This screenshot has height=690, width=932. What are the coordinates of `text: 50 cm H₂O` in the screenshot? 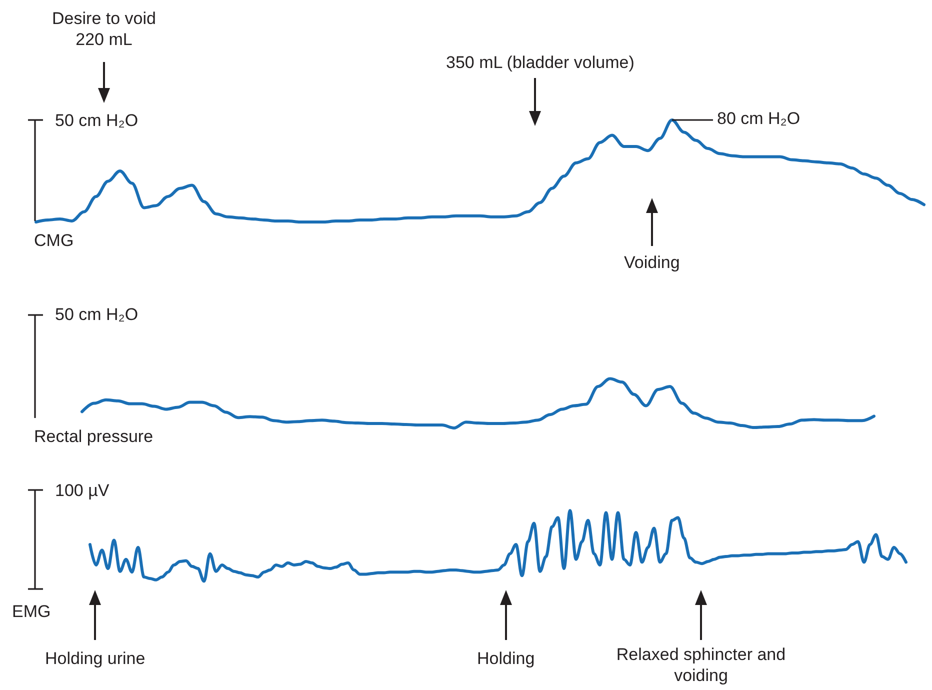 It's located at (96, 314).